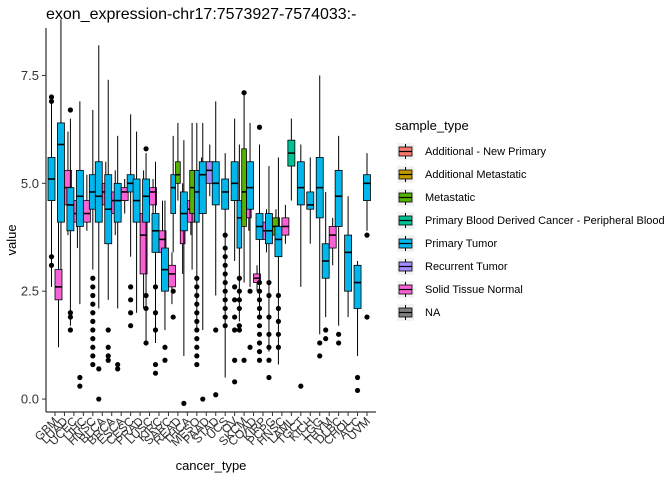 The width and height of the screenshot is (672, 480). I want to click on box-hnsc-primary-tumor, so click(92, 238).